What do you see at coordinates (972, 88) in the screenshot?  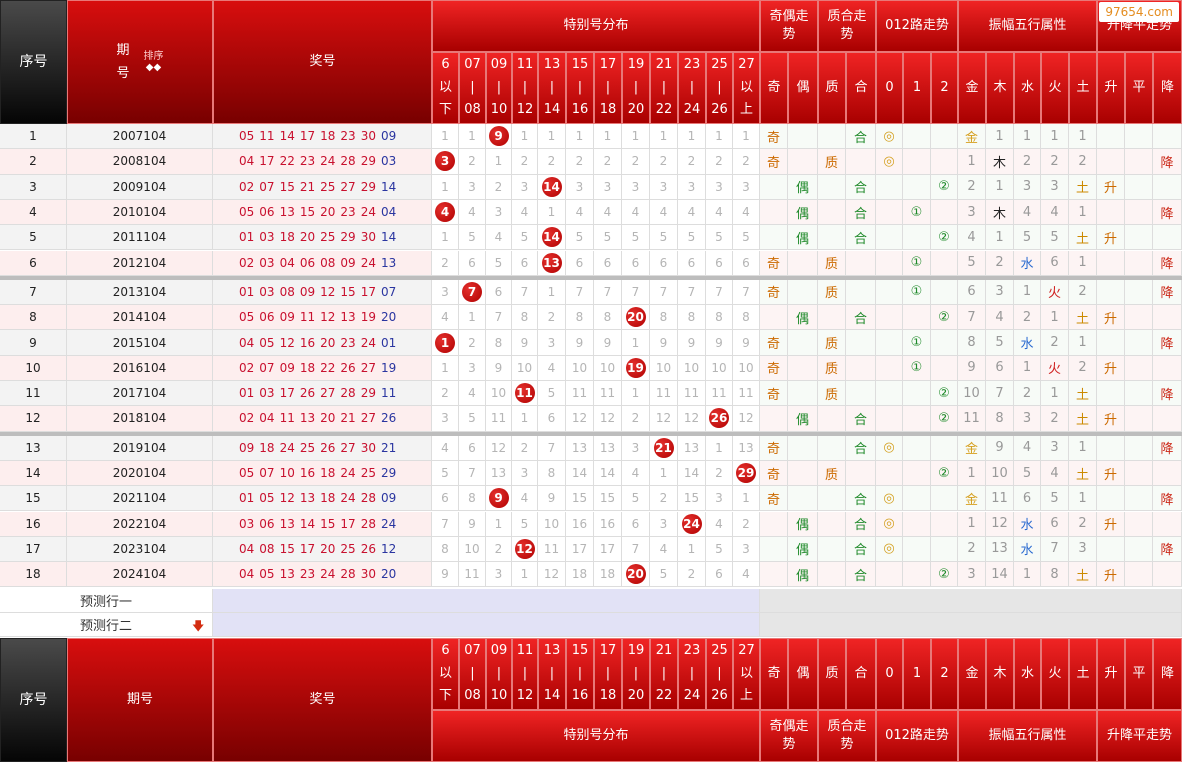 I see `group-sub-header: 金` at bounding box center [972, 88].